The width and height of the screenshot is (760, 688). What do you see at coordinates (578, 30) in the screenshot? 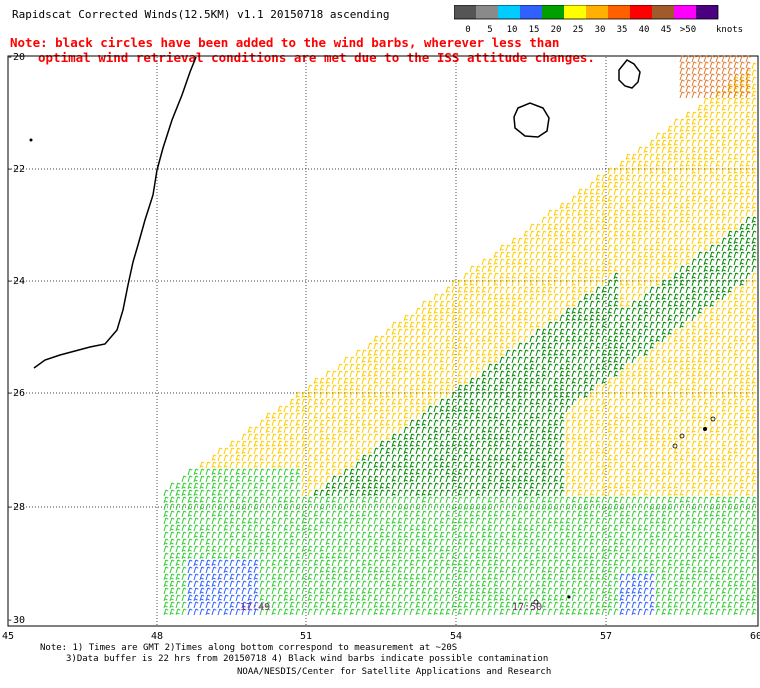
I see `legend-label: 25` at bounding box center [578, 30].